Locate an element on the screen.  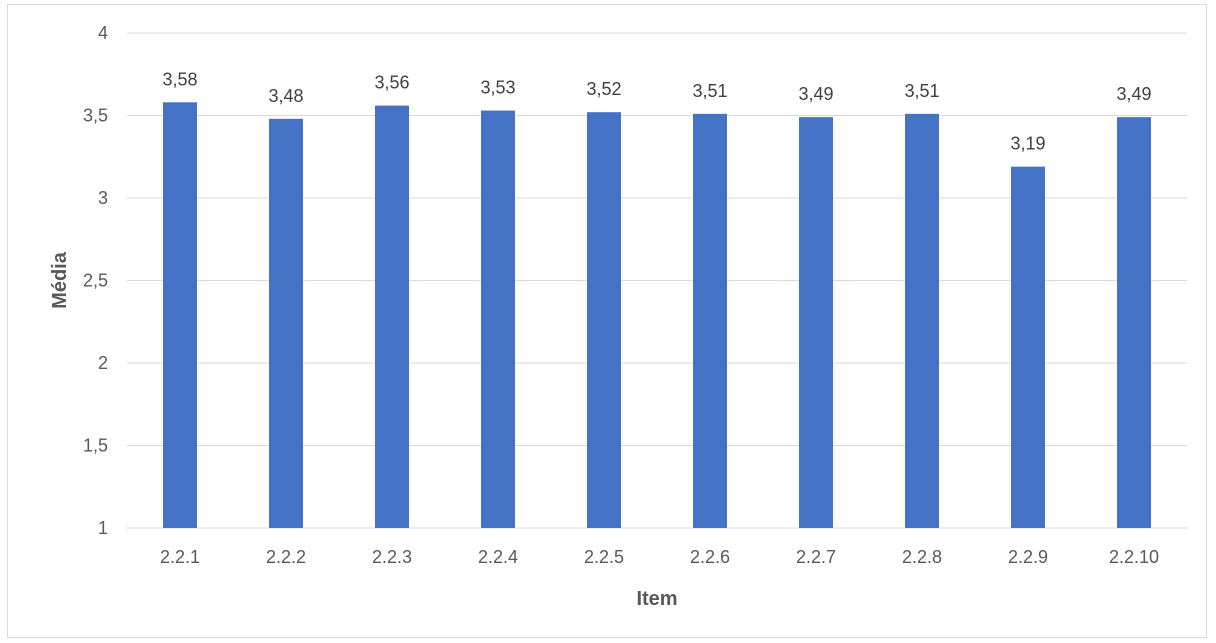
y-axis-title: Média is located at coordinates (60, 280).